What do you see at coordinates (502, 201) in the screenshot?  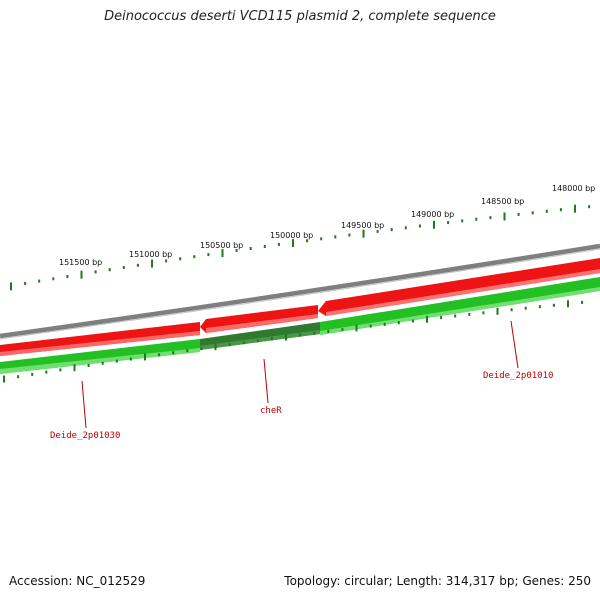 I see `scale-label: 148500 bp` at bounding box center [502, 201].